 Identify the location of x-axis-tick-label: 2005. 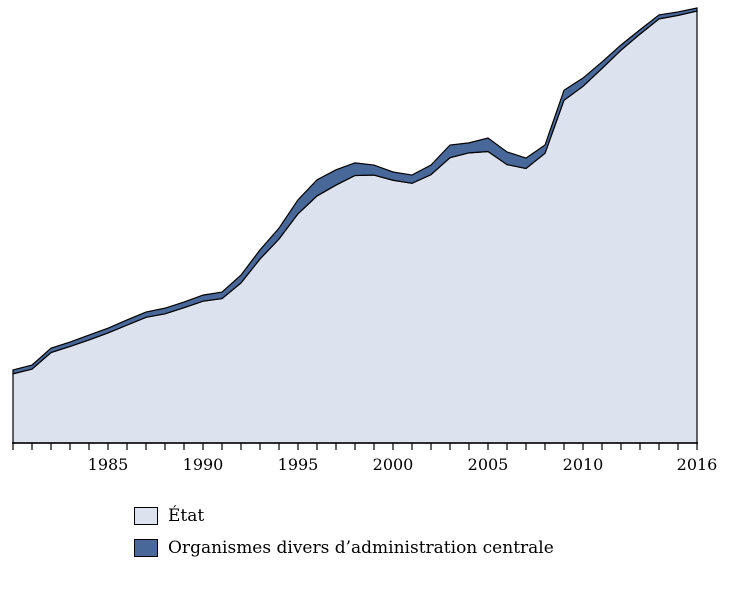
(488, 464).